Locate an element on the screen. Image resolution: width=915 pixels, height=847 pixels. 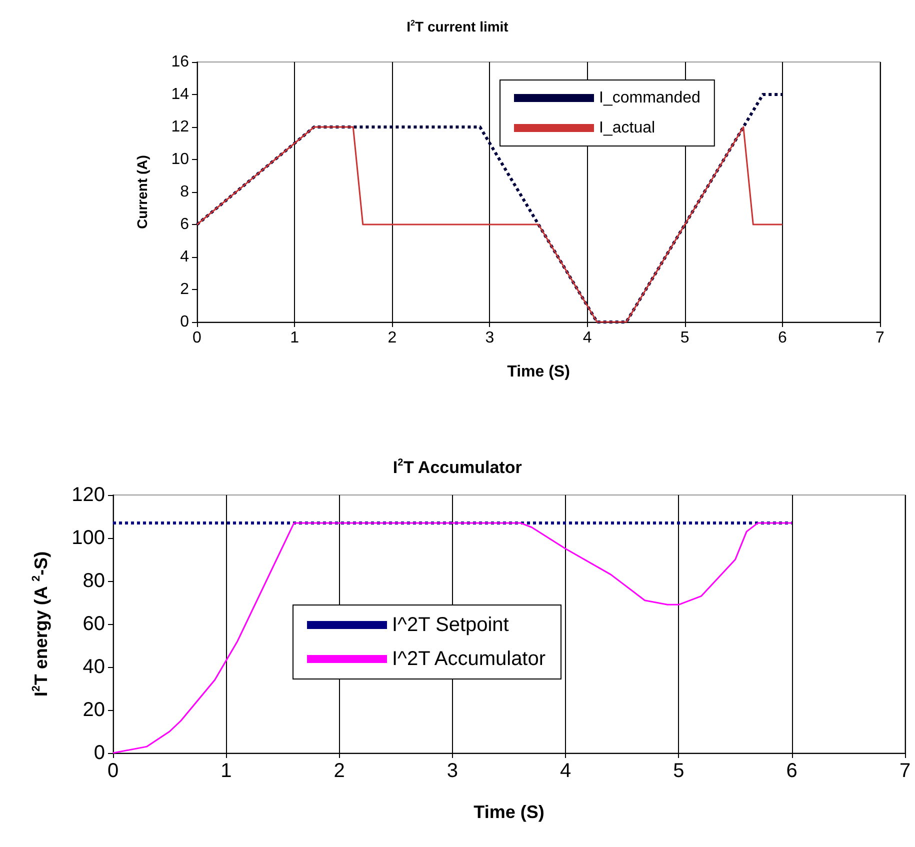
y-tick-label: 2 is located at coordinates (185, 289).